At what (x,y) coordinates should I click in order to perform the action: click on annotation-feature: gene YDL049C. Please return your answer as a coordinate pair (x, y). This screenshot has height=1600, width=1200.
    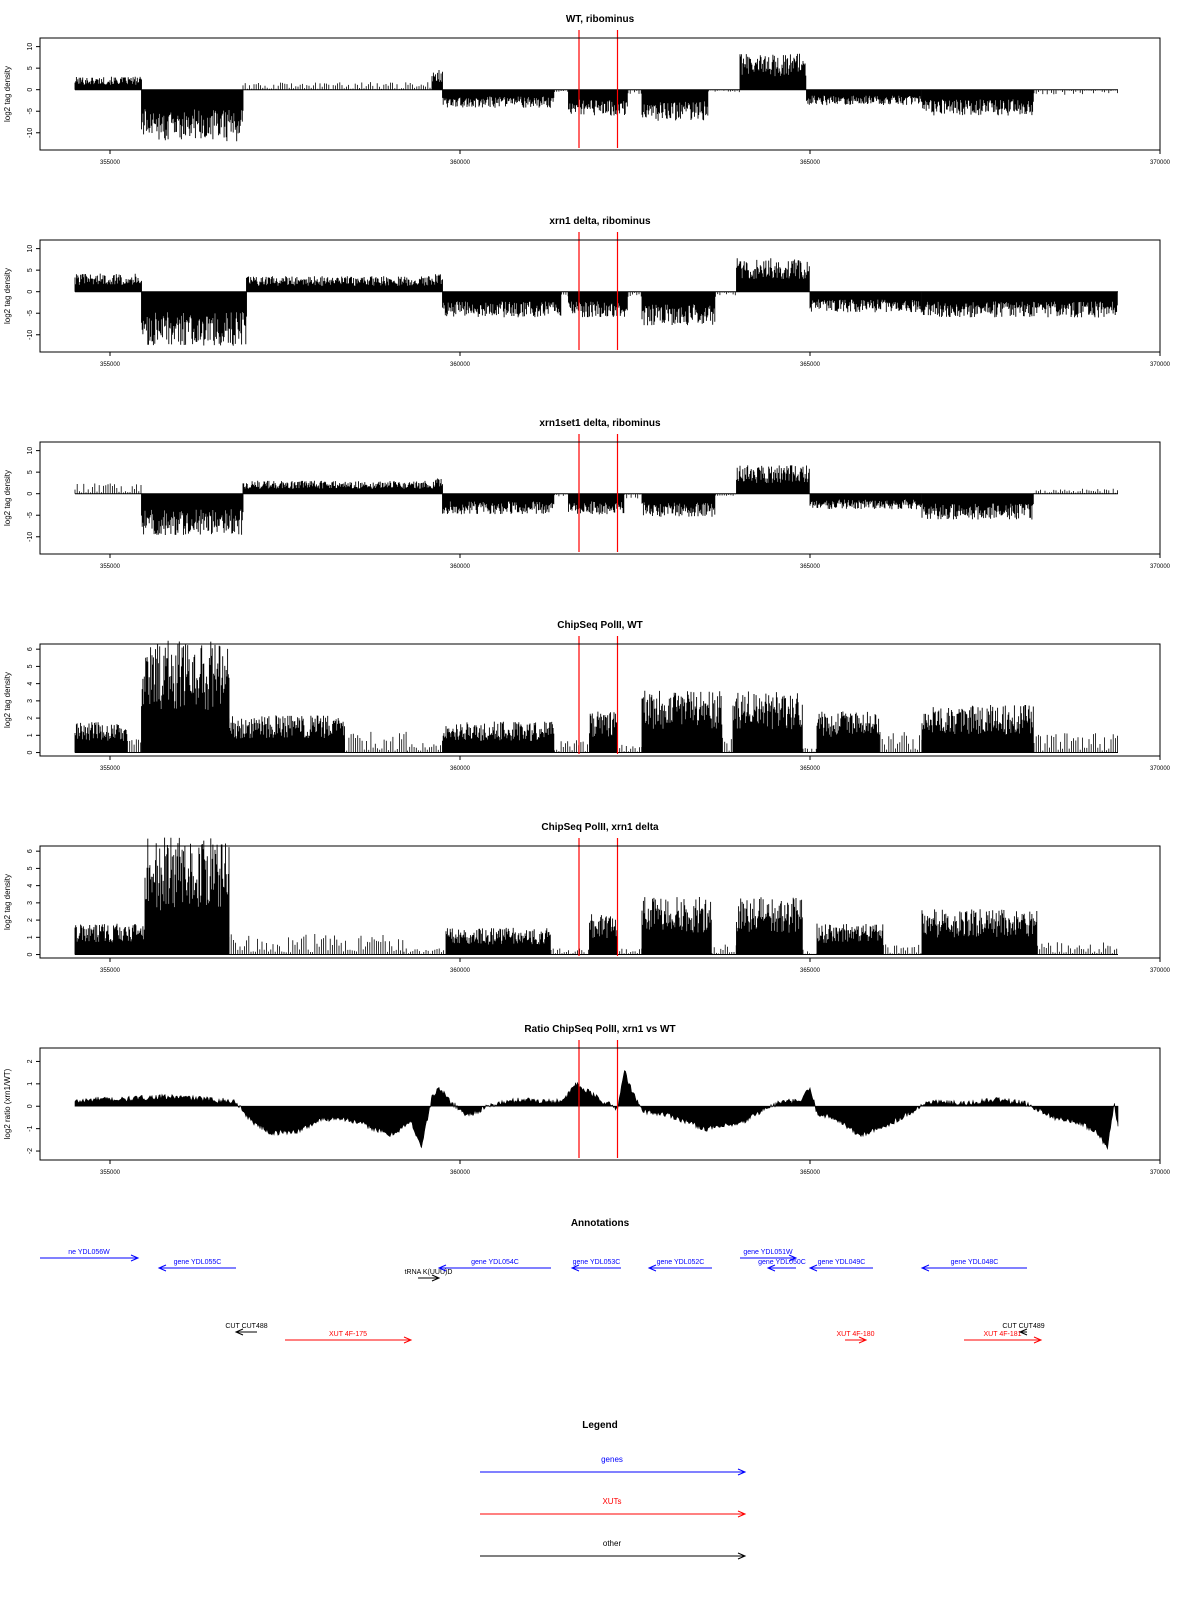
    Looking at the image, I should click on (840, 1265).